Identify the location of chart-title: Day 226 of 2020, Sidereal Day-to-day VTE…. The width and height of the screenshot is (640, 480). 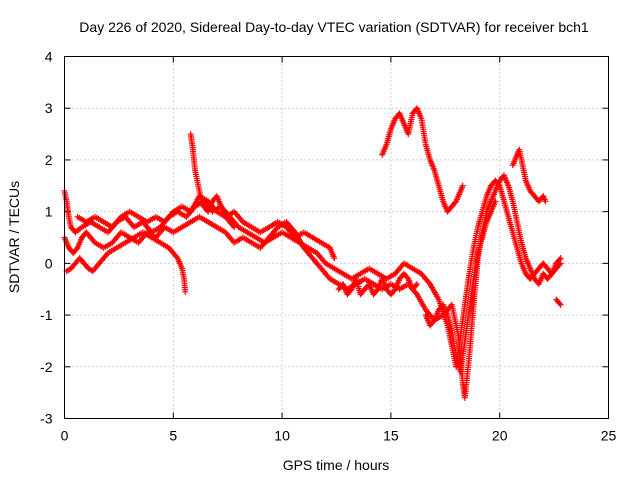
(334, 27).